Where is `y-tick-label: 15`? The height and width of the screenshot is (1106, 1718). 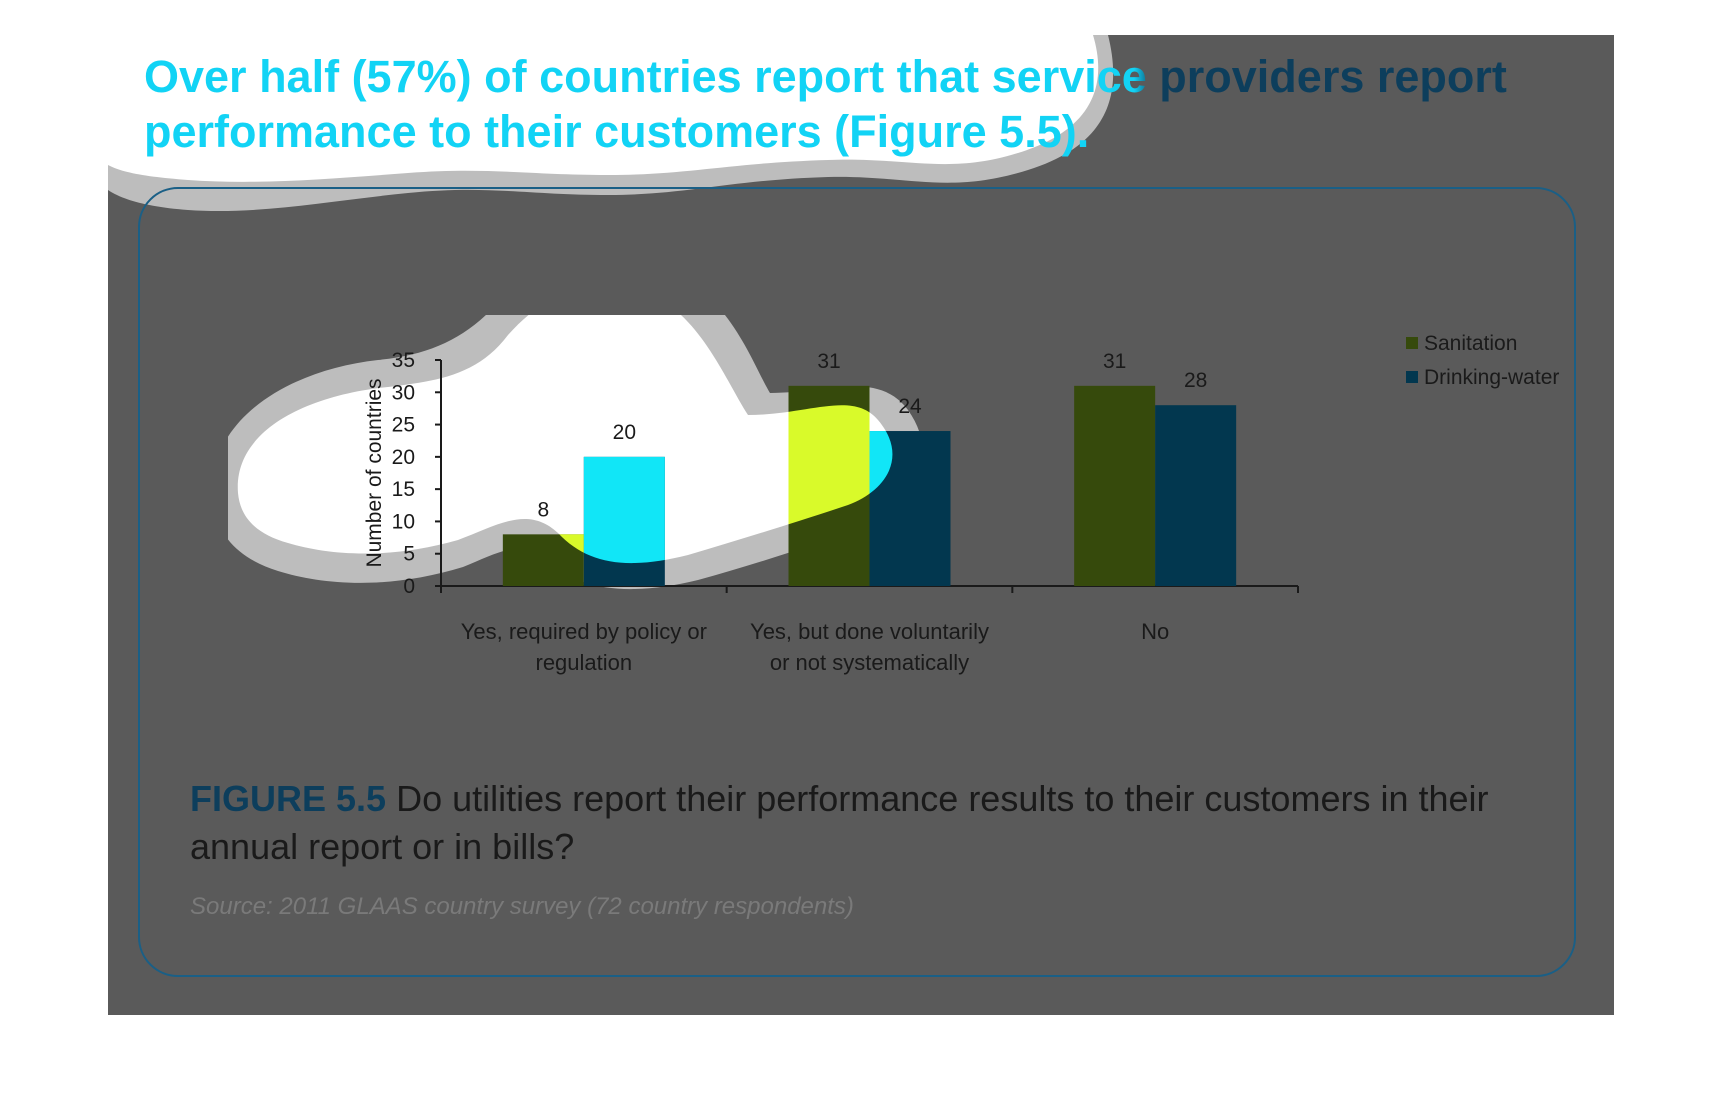
y-tick-label: 15 is located at coordinates (403, 489).